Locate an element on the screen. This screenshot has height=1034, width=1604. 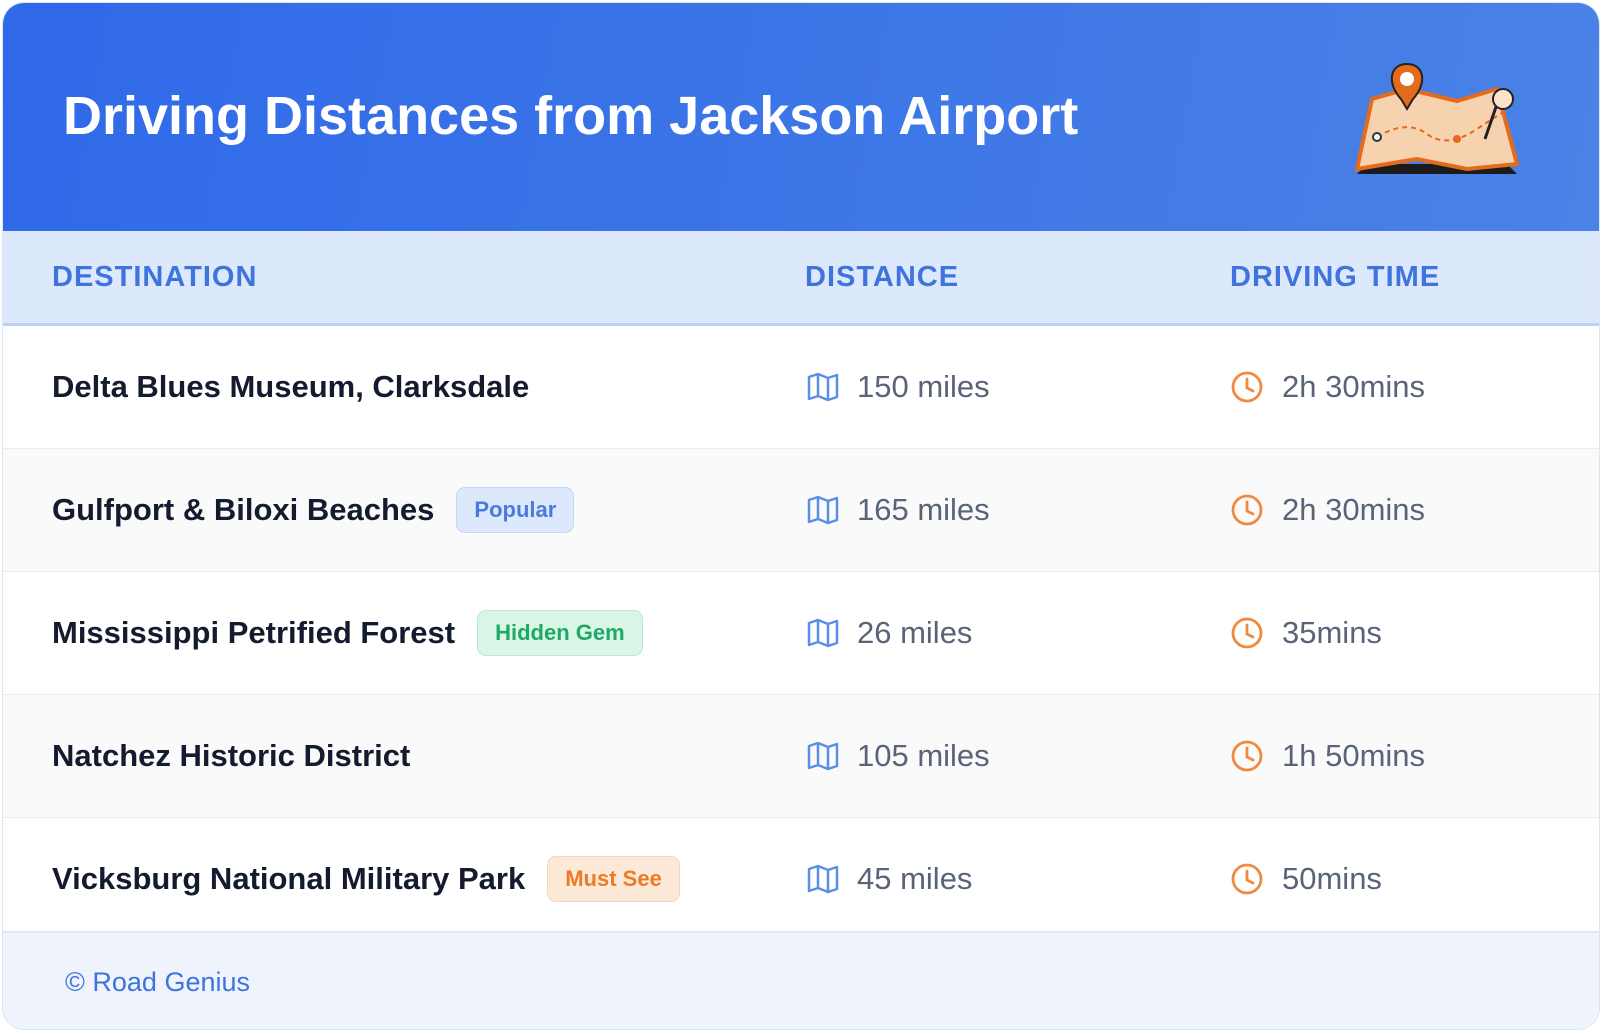
time-cell: 1h 50mins is located at coordinates (1327, 756).